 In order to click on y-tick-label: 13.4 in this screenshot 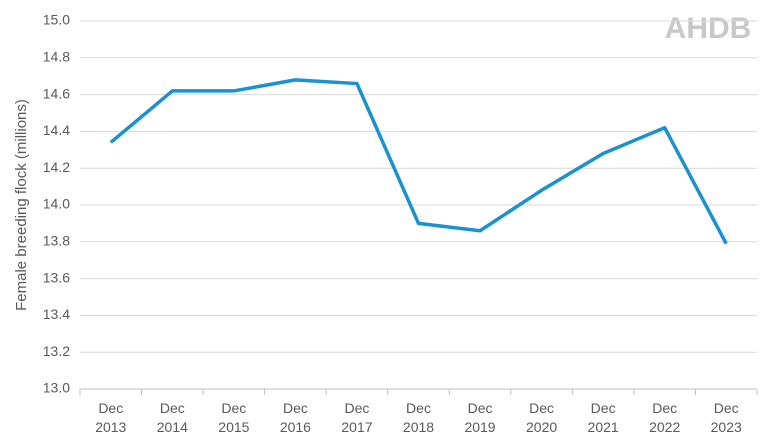, I will do `click(56, 314)`.